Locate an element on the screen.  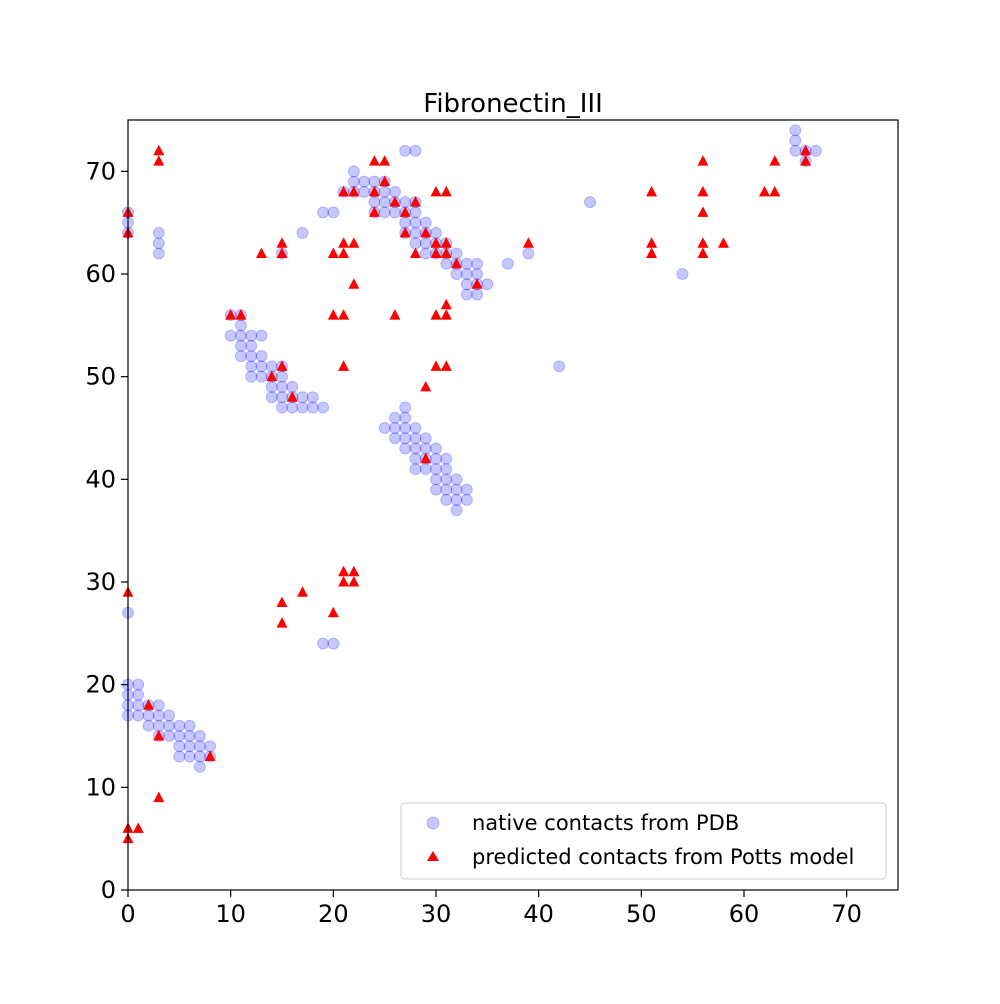
legend-box is located at coordinates (643, 841).